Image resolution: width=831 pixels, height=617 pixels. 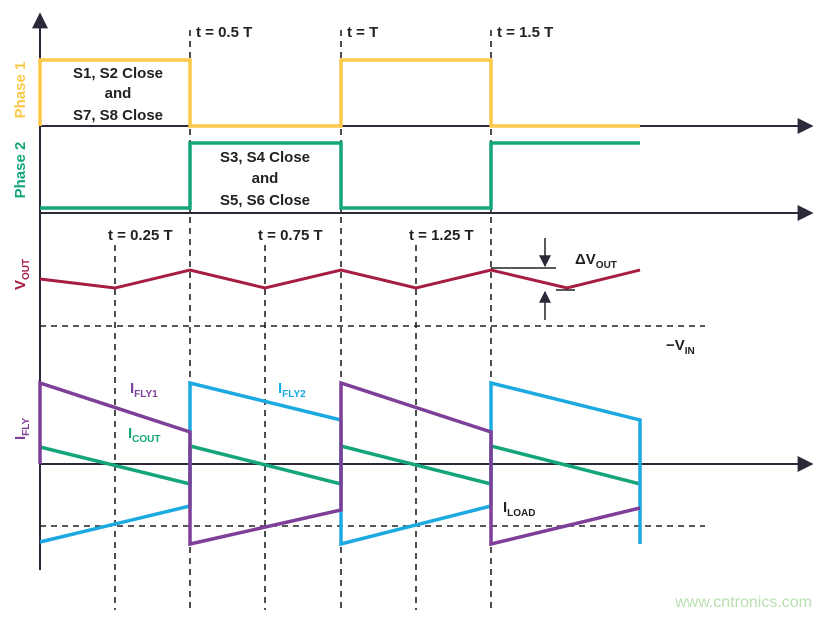 I want to click on iload-label: ILOAD, so click(x=519, y=509).